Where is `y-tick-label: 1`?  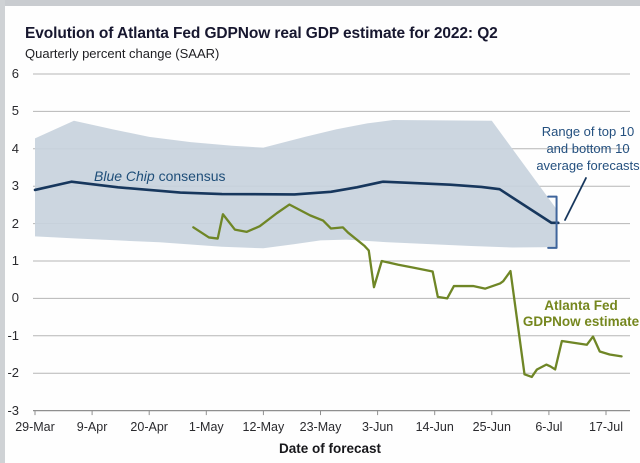 y-tick-label: 1 is located at coordinates (15, 260).